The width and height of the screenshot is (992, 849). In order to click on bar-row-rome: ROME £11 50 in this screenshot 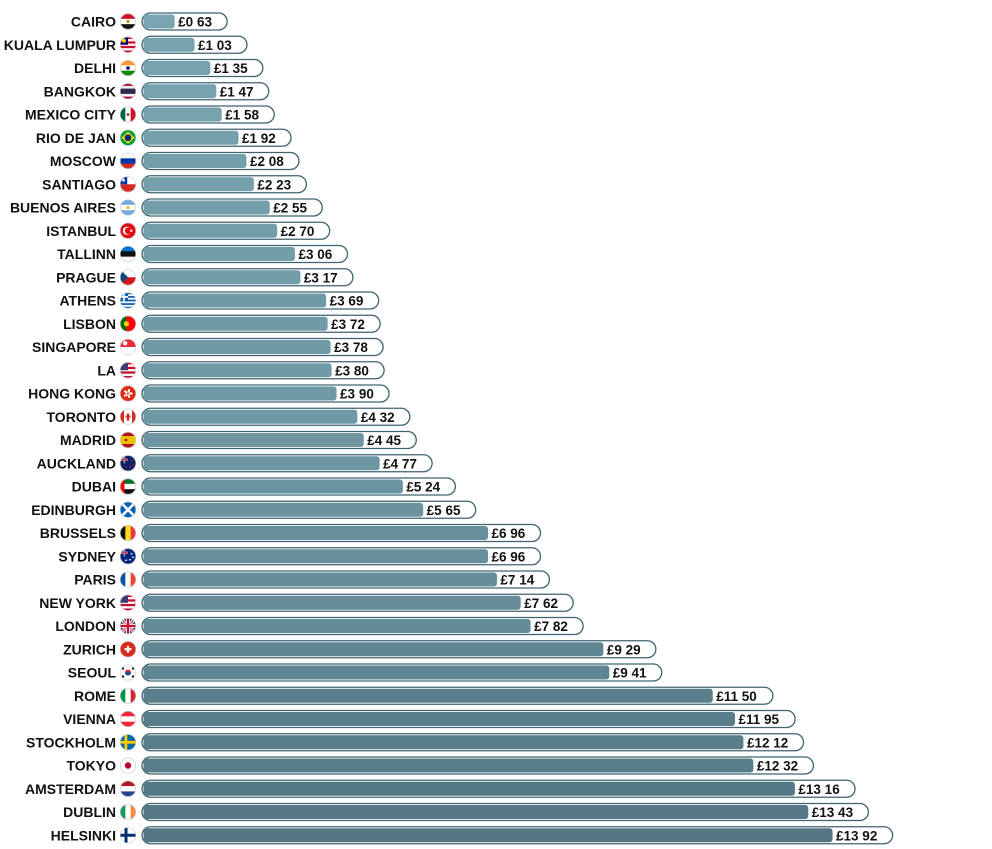, I will do `click(424, 695)`.